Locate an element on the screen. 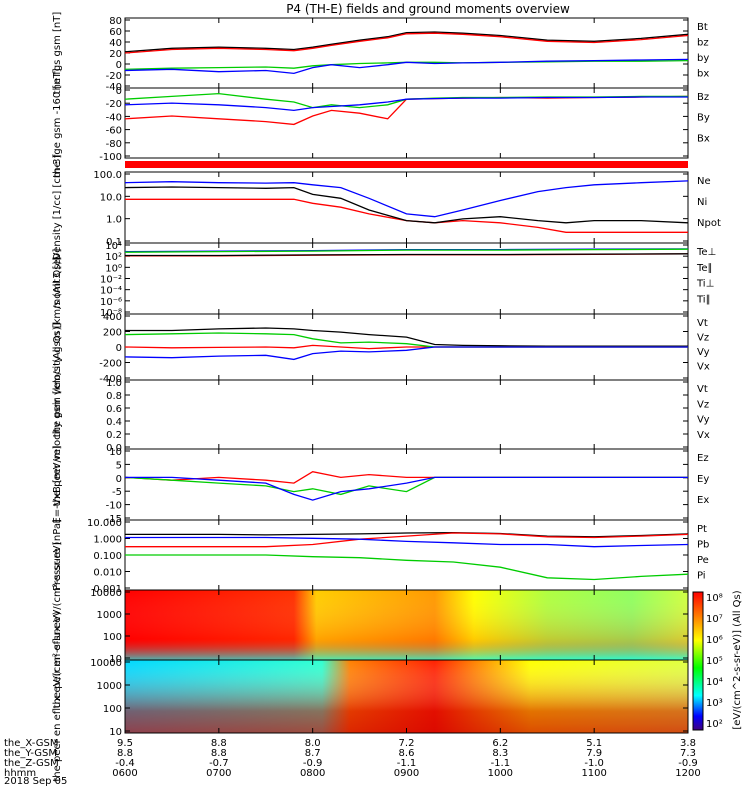 Image resolution: width=750 pixels, height=800 pixels. y-axis-label: the fgs gsm [nT] is located at coordinates (57, 53).